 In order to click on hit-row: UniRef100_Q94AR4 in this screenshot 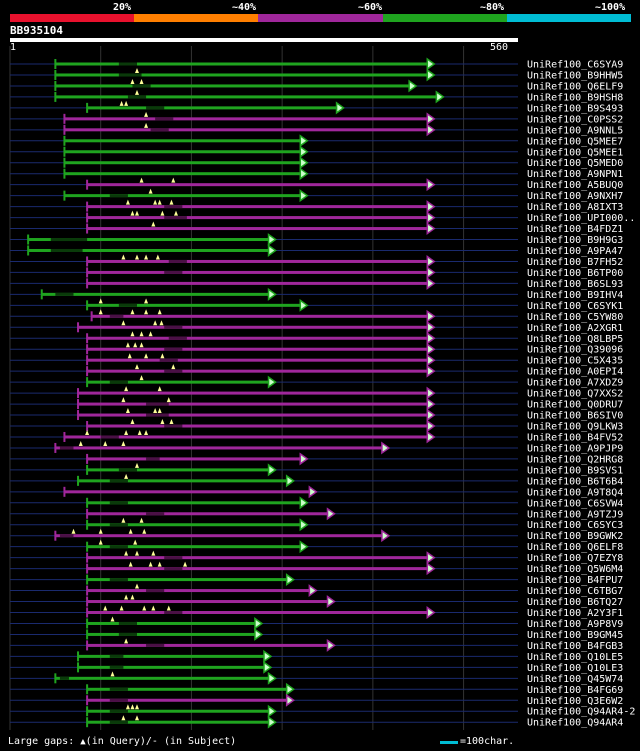, I will do `click(316, 722)`.